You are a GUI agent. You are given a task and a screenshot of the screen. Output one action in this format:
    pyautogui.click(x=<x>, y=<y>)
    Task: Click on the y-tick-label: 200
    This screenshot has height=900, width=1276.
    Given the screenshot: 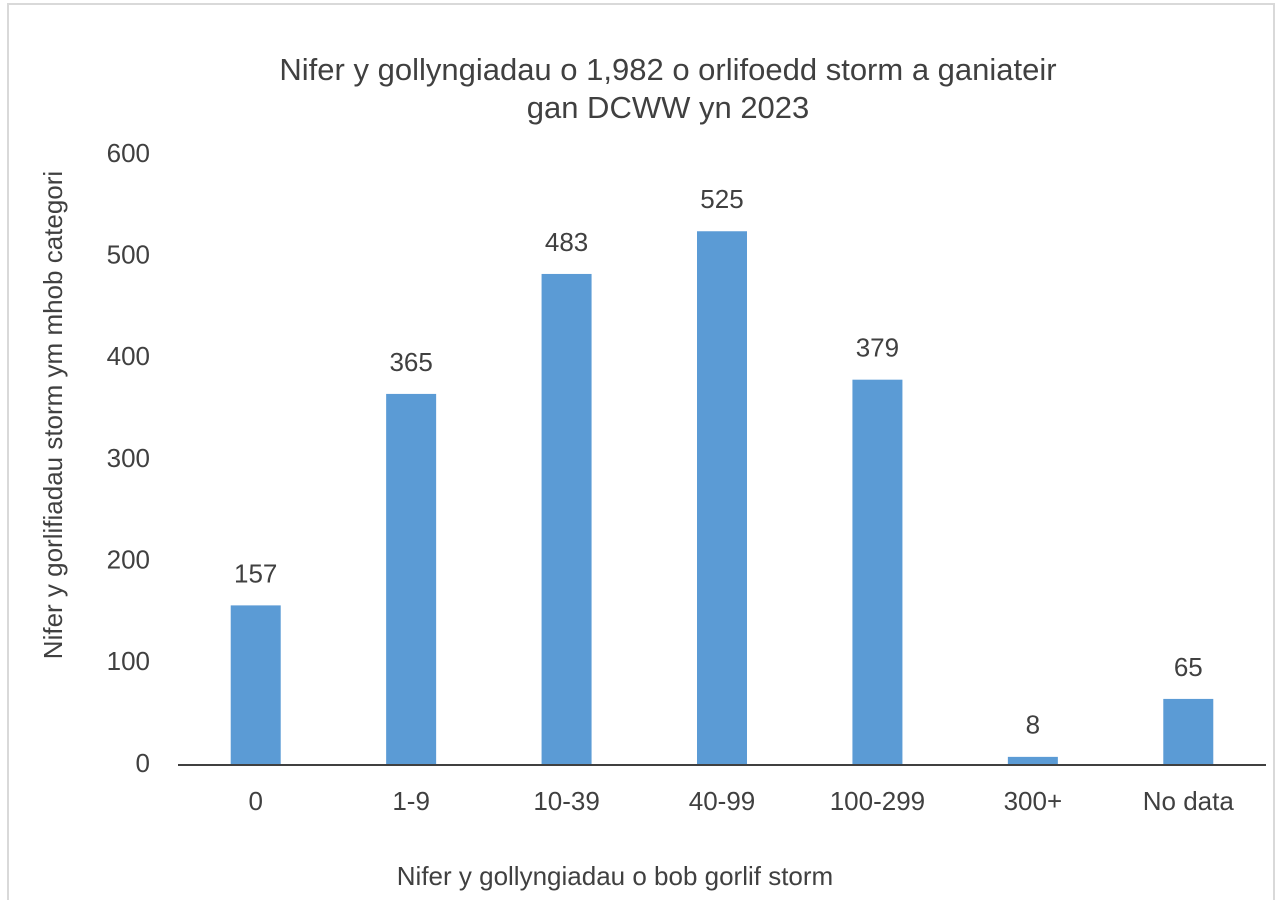 What is the action you would take?
    pyautogui.click(x=128, y=560)
    